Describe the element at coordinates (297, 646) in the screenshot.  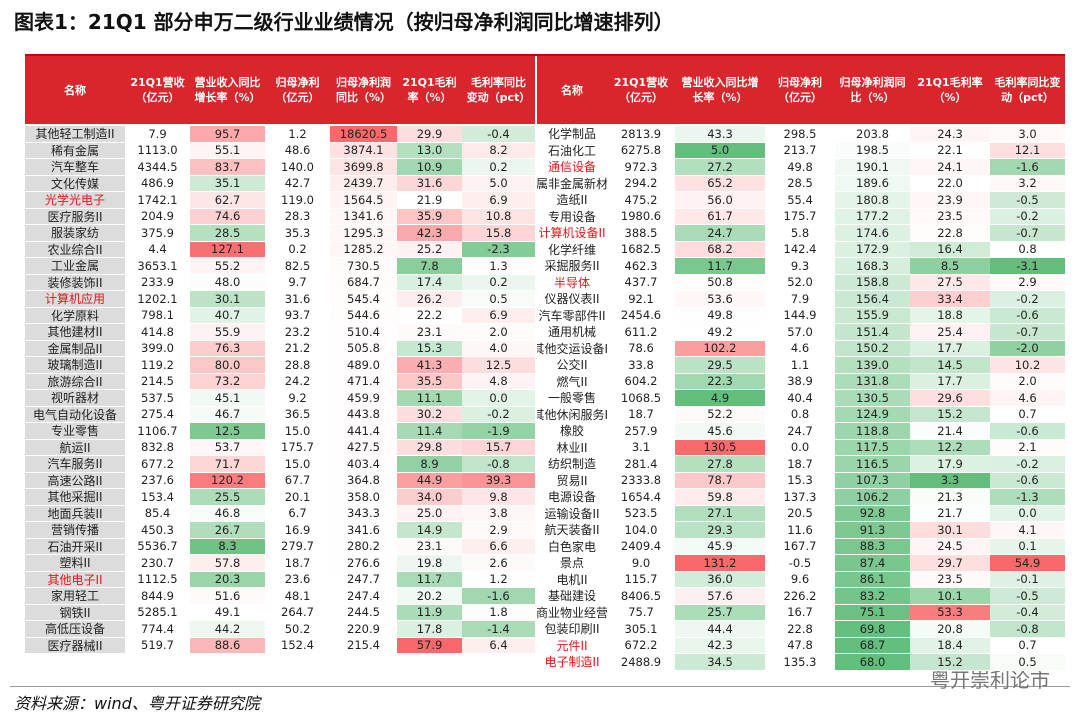
I see `table-cell: 152.4` at that location.